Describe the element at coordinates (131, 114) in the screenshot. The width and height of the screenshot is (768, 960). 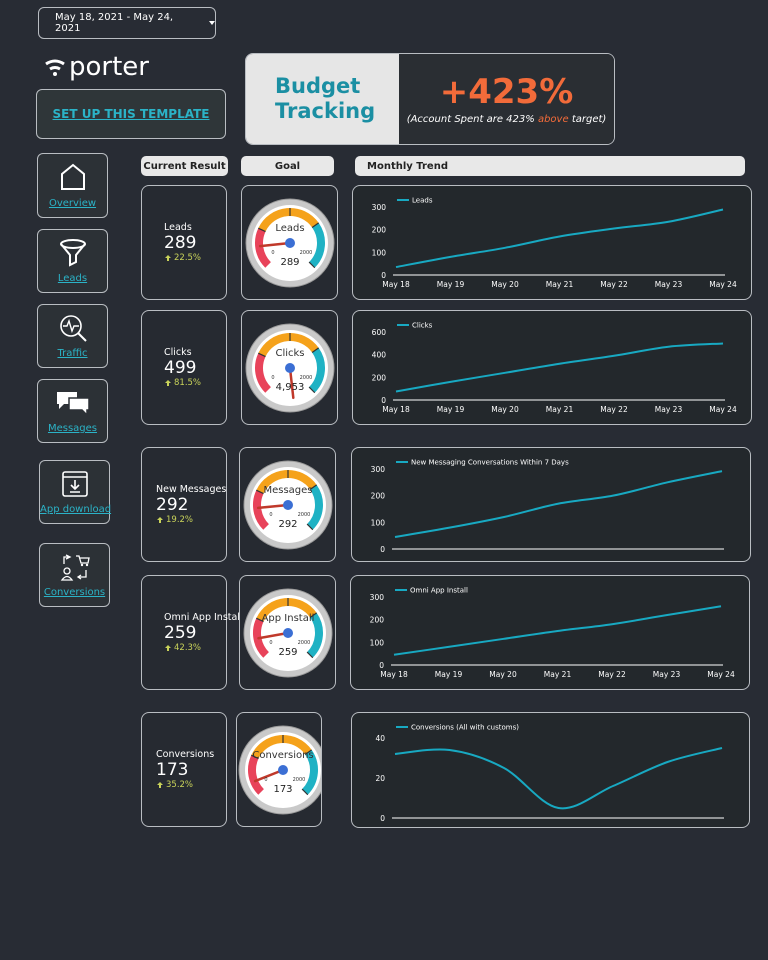
I see `setup-link: SET UP THIS TEMPLATE` at that location.